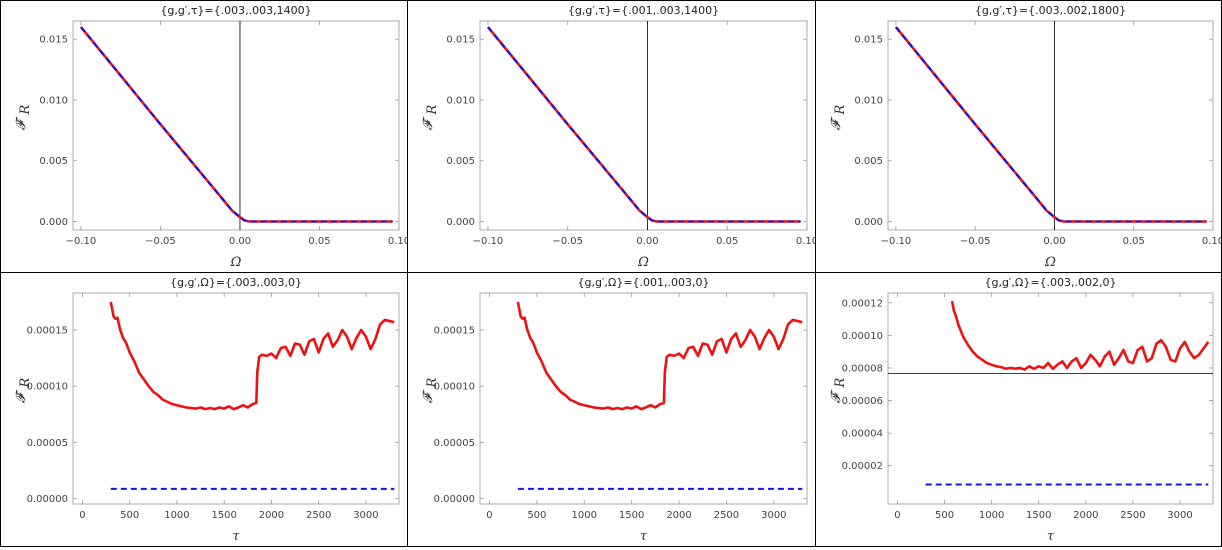 Image resolution: width=1222 pixels, height=550 pixels. I want to click on y-tick-label: 0.00006, so click(862, 401).